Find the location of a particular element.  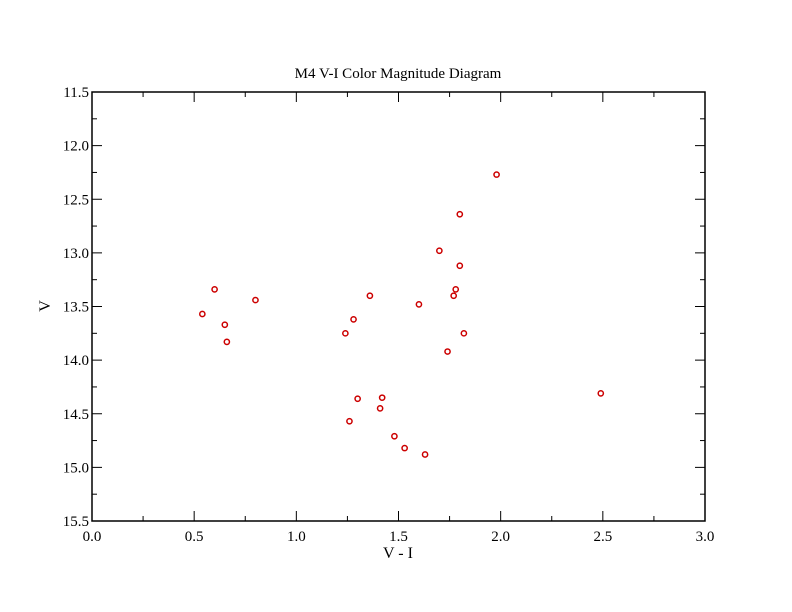

y-tick-label: 14.0 is located at coordinates (76, 361).